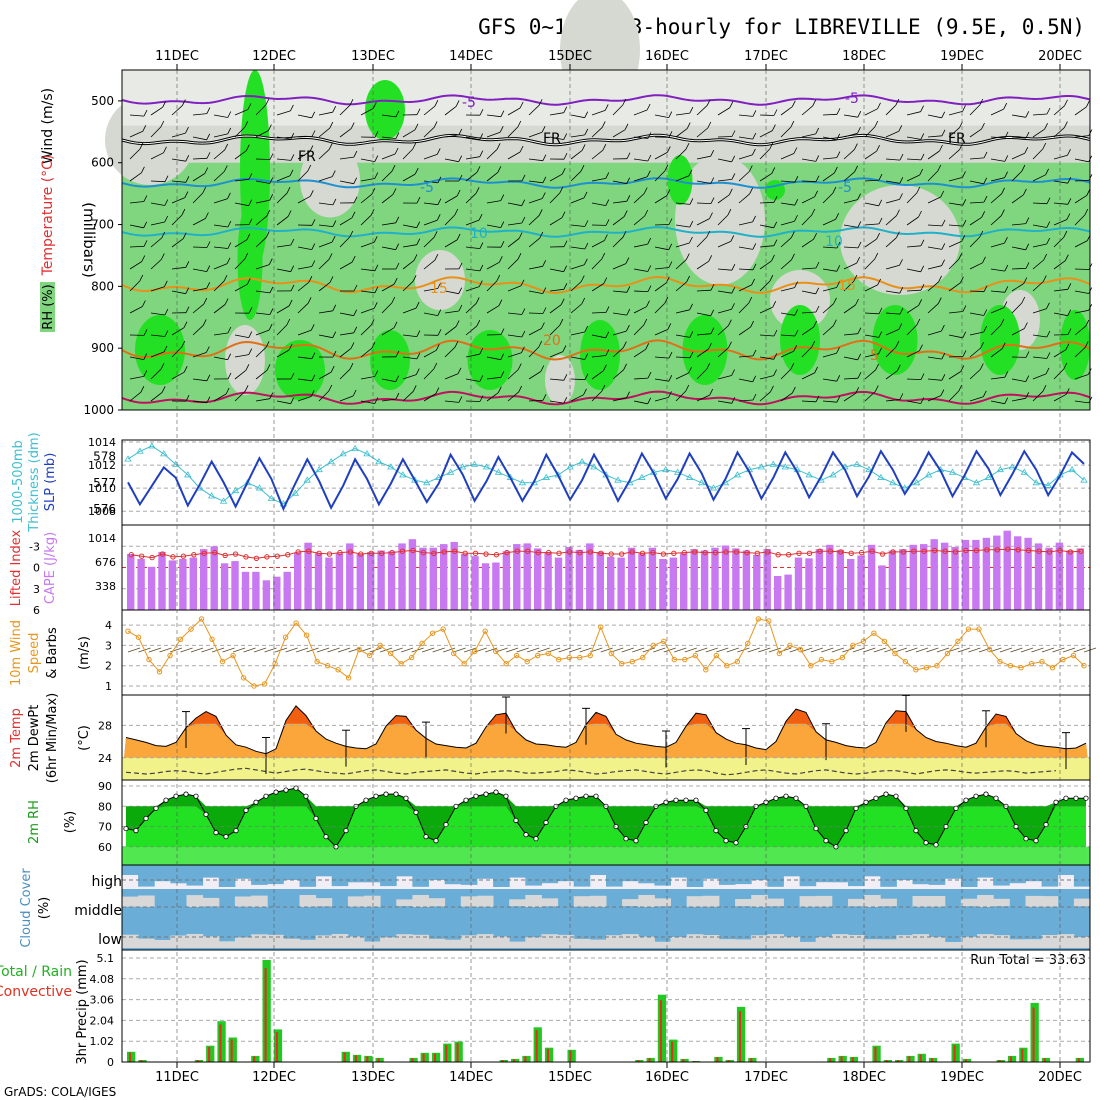 This screenshot has height=1100, width=1100. What do you see at coordinates (864, 56) in the screenshot?
I see `date-label-top: 18DEC` at bounding box center [864, 56].